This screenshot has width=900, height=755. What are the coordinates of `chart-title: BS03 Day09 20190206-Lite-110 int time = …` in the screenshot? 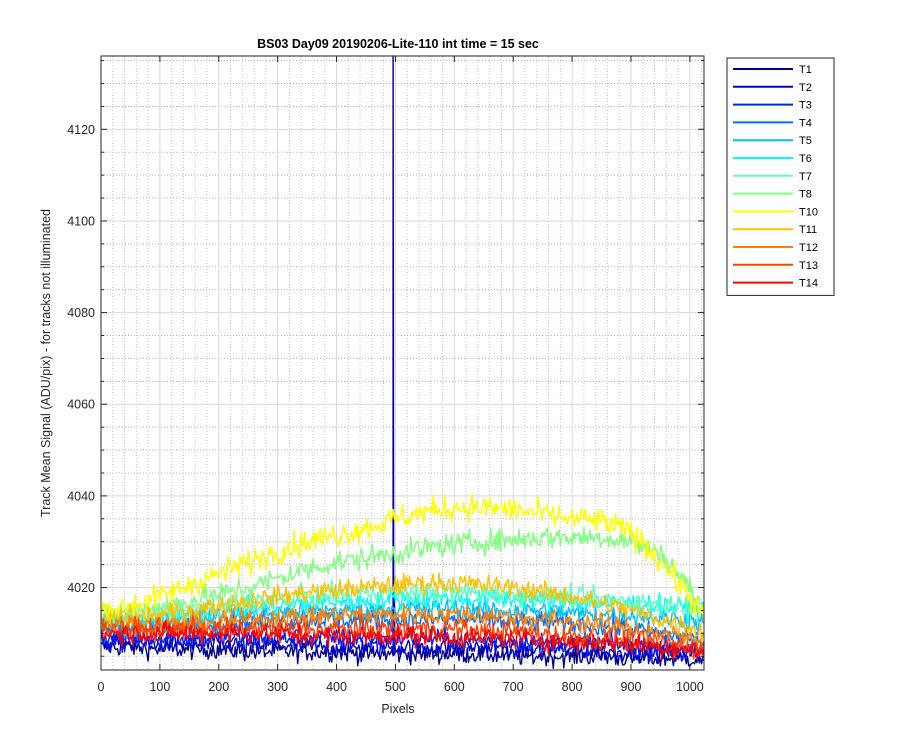 It's located at (398, 44).